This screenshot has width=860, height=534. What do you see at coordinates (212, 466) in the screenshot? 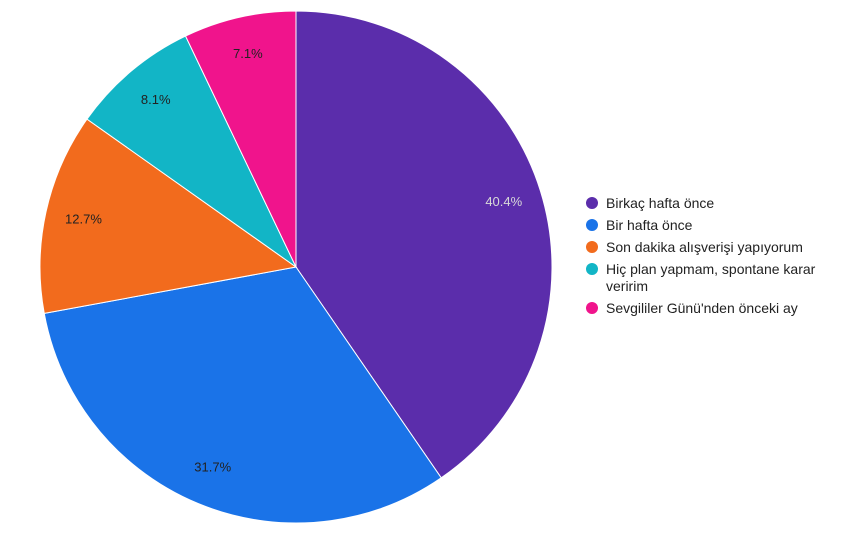
I see `data-label: 31.7%` at bounding box center [212, 466].